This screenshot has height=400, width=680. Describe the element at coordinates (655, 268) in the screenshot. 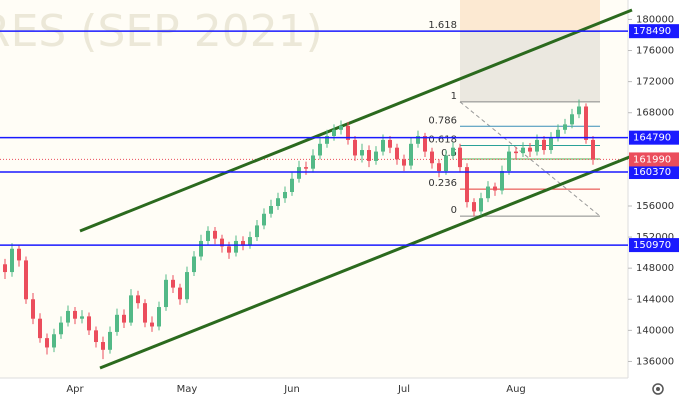

I see `y-tick-label: 148000` at that location.